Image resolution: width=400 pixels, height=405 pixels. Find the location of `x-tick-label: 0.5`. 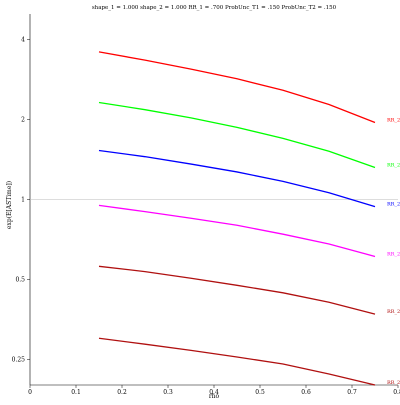

x-tick-label: 0.5 is located at coordinates (260, 392).